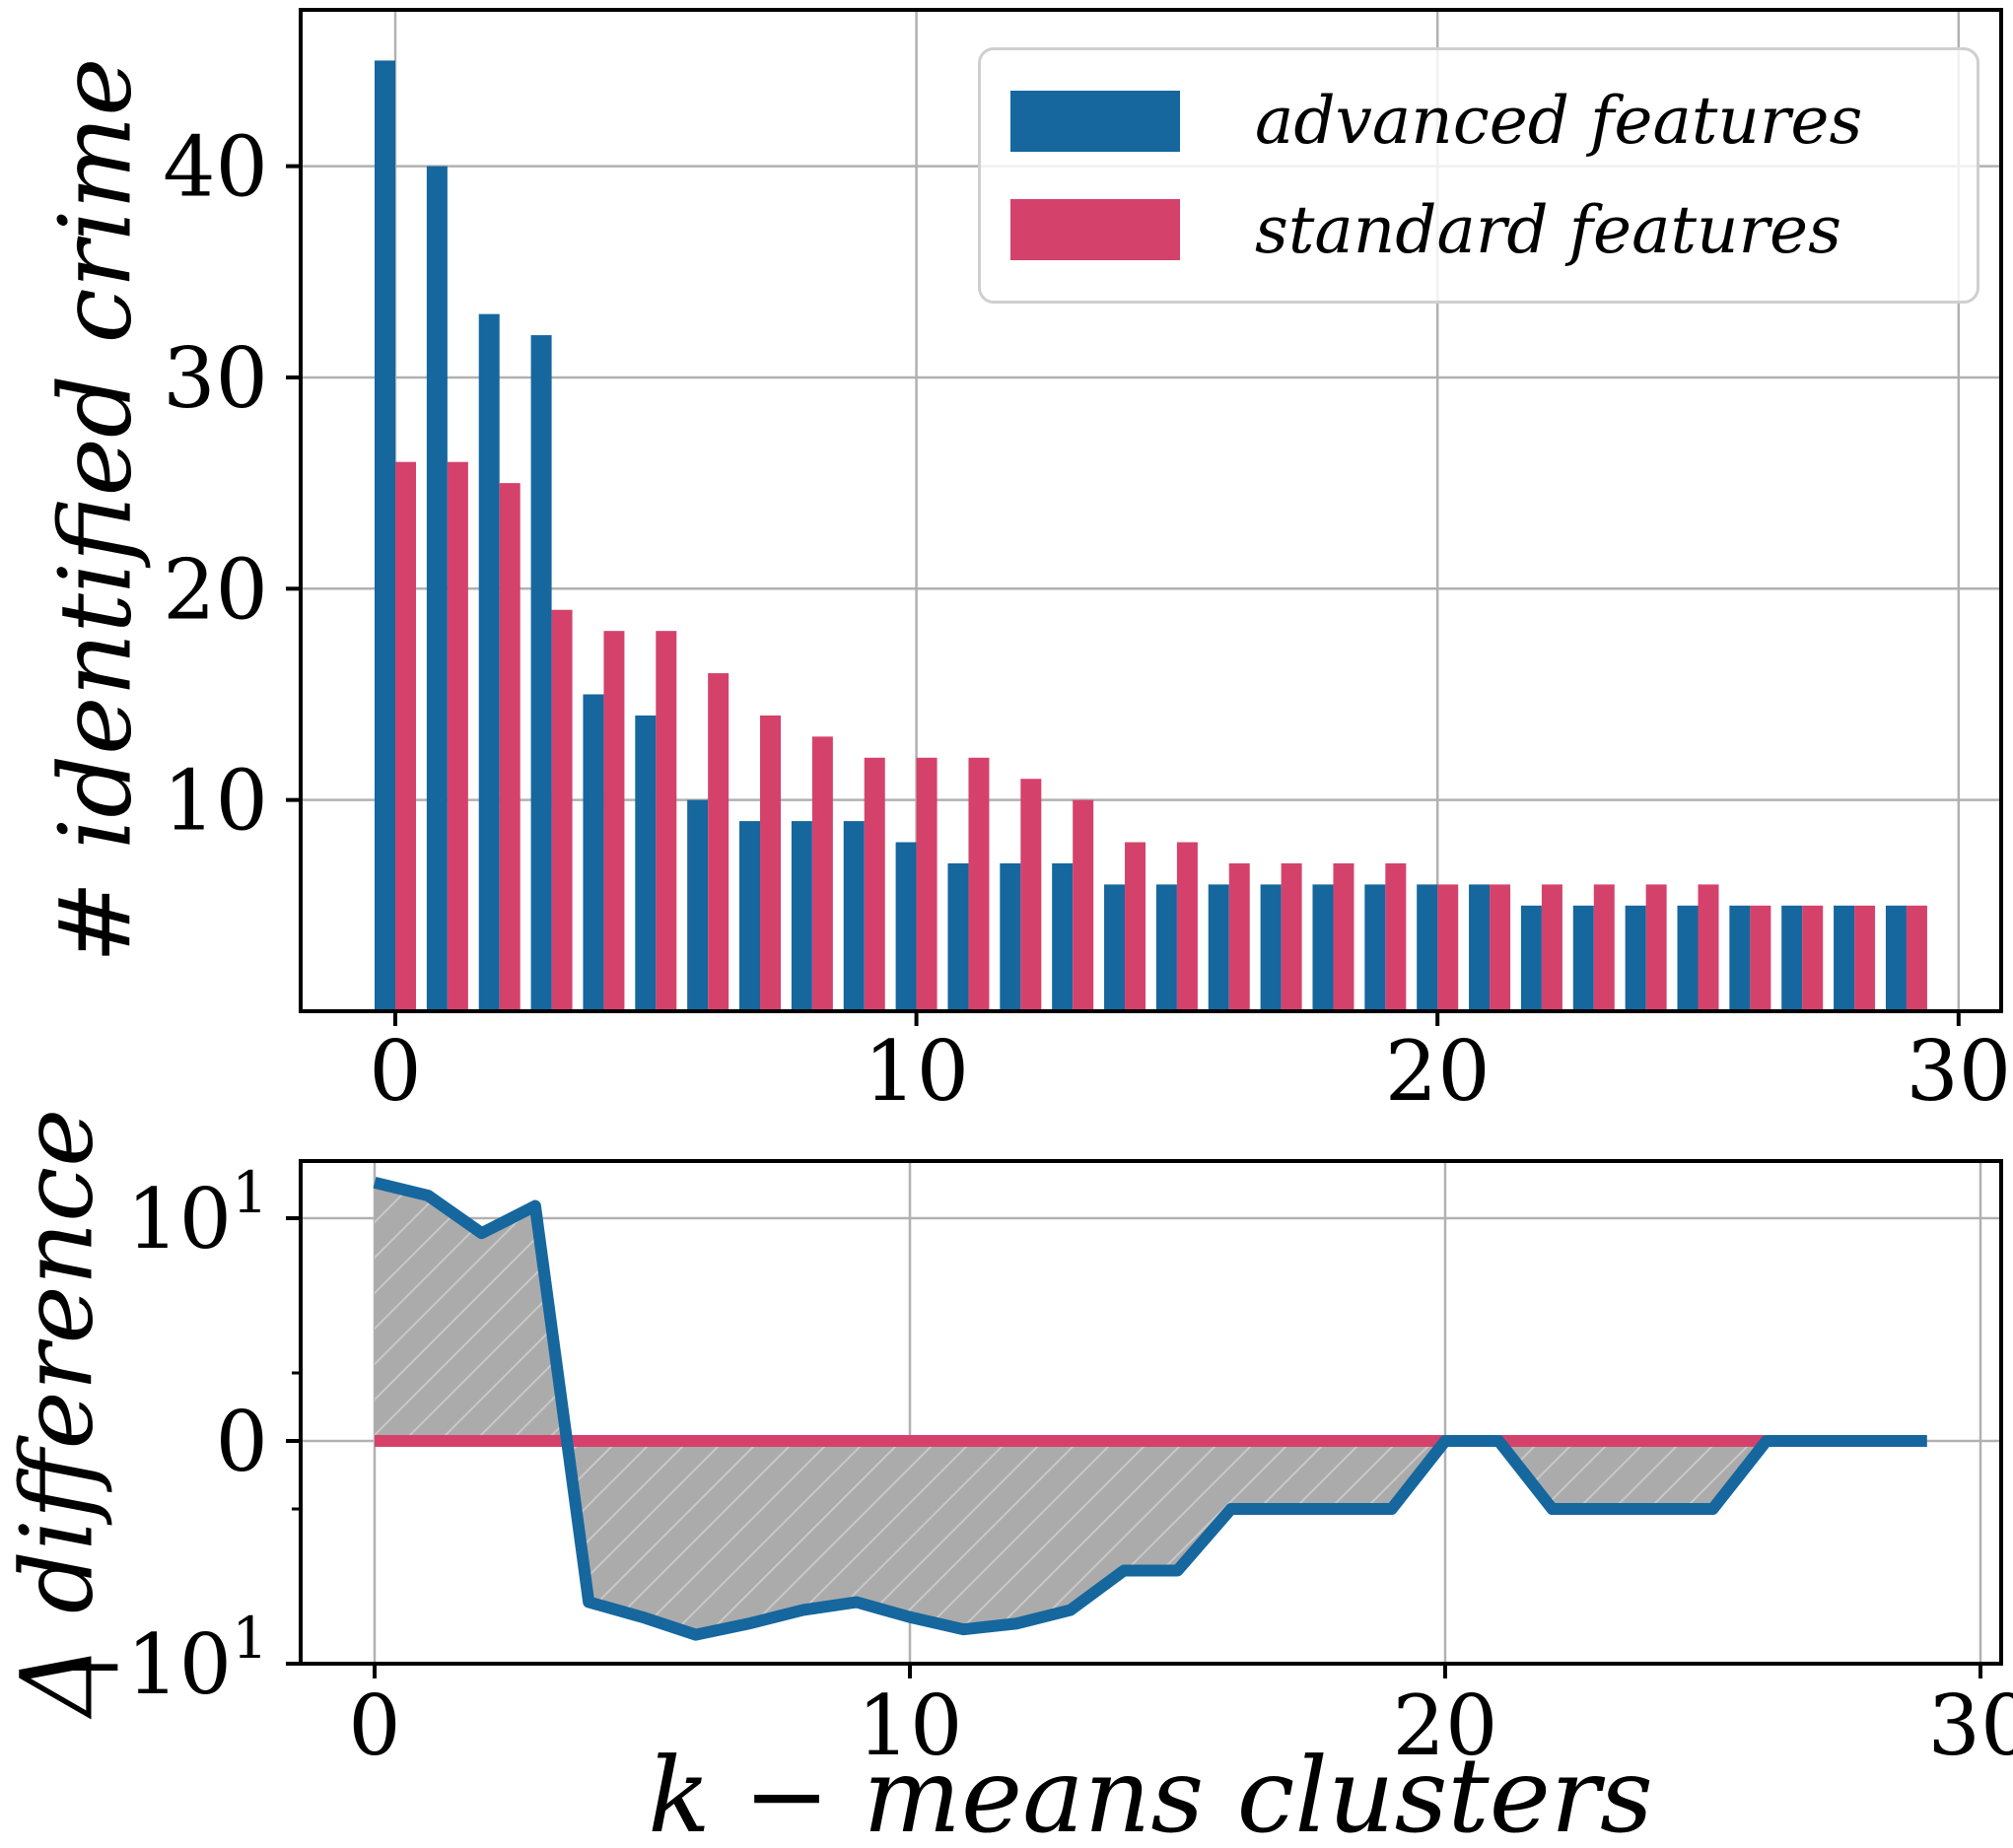  I want to click on legend-item-standard: standard features, so click(1493, 230).